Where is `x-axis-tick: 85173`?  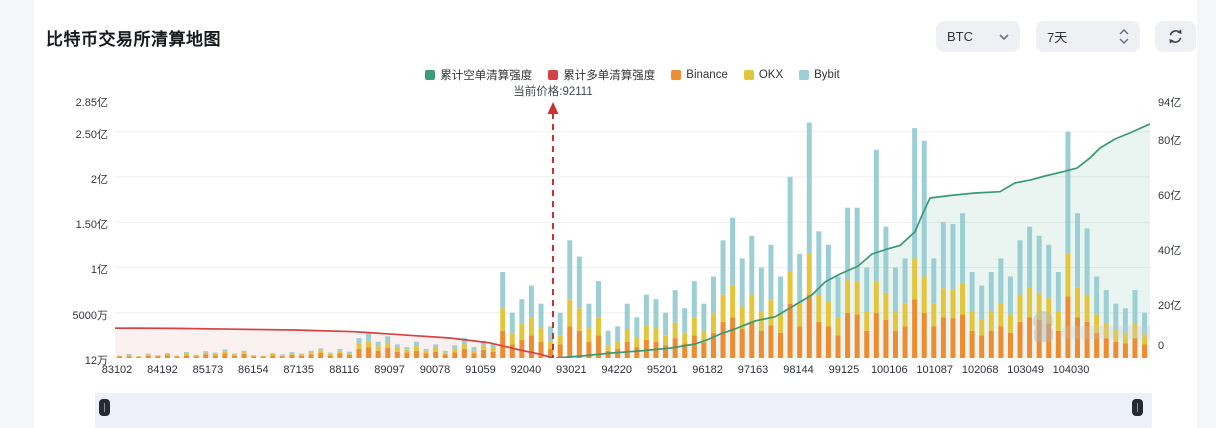
x-axis-tick: 85173 is located at coordinates (208, 370).